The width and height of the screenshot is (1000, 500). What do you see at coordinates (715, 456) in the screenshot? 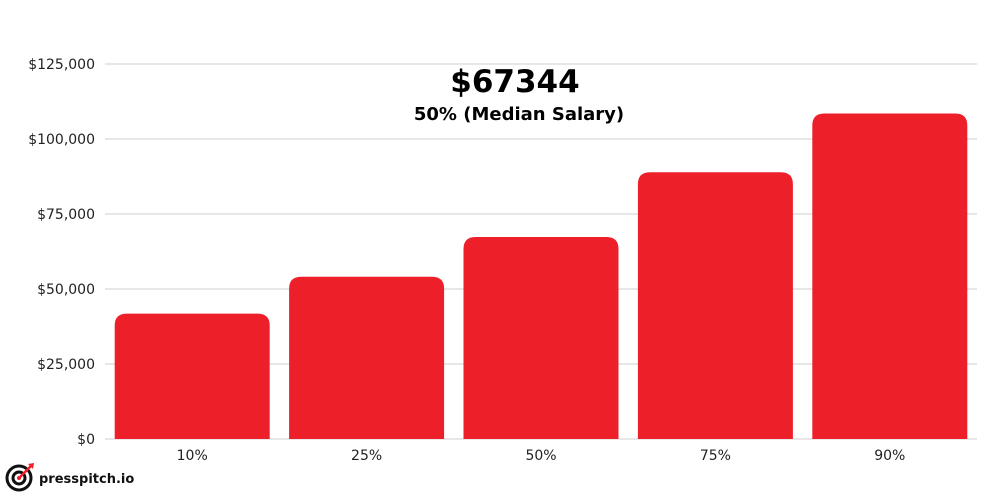
I see `x-tick-label: 75%` at bounding box center [715, 456].